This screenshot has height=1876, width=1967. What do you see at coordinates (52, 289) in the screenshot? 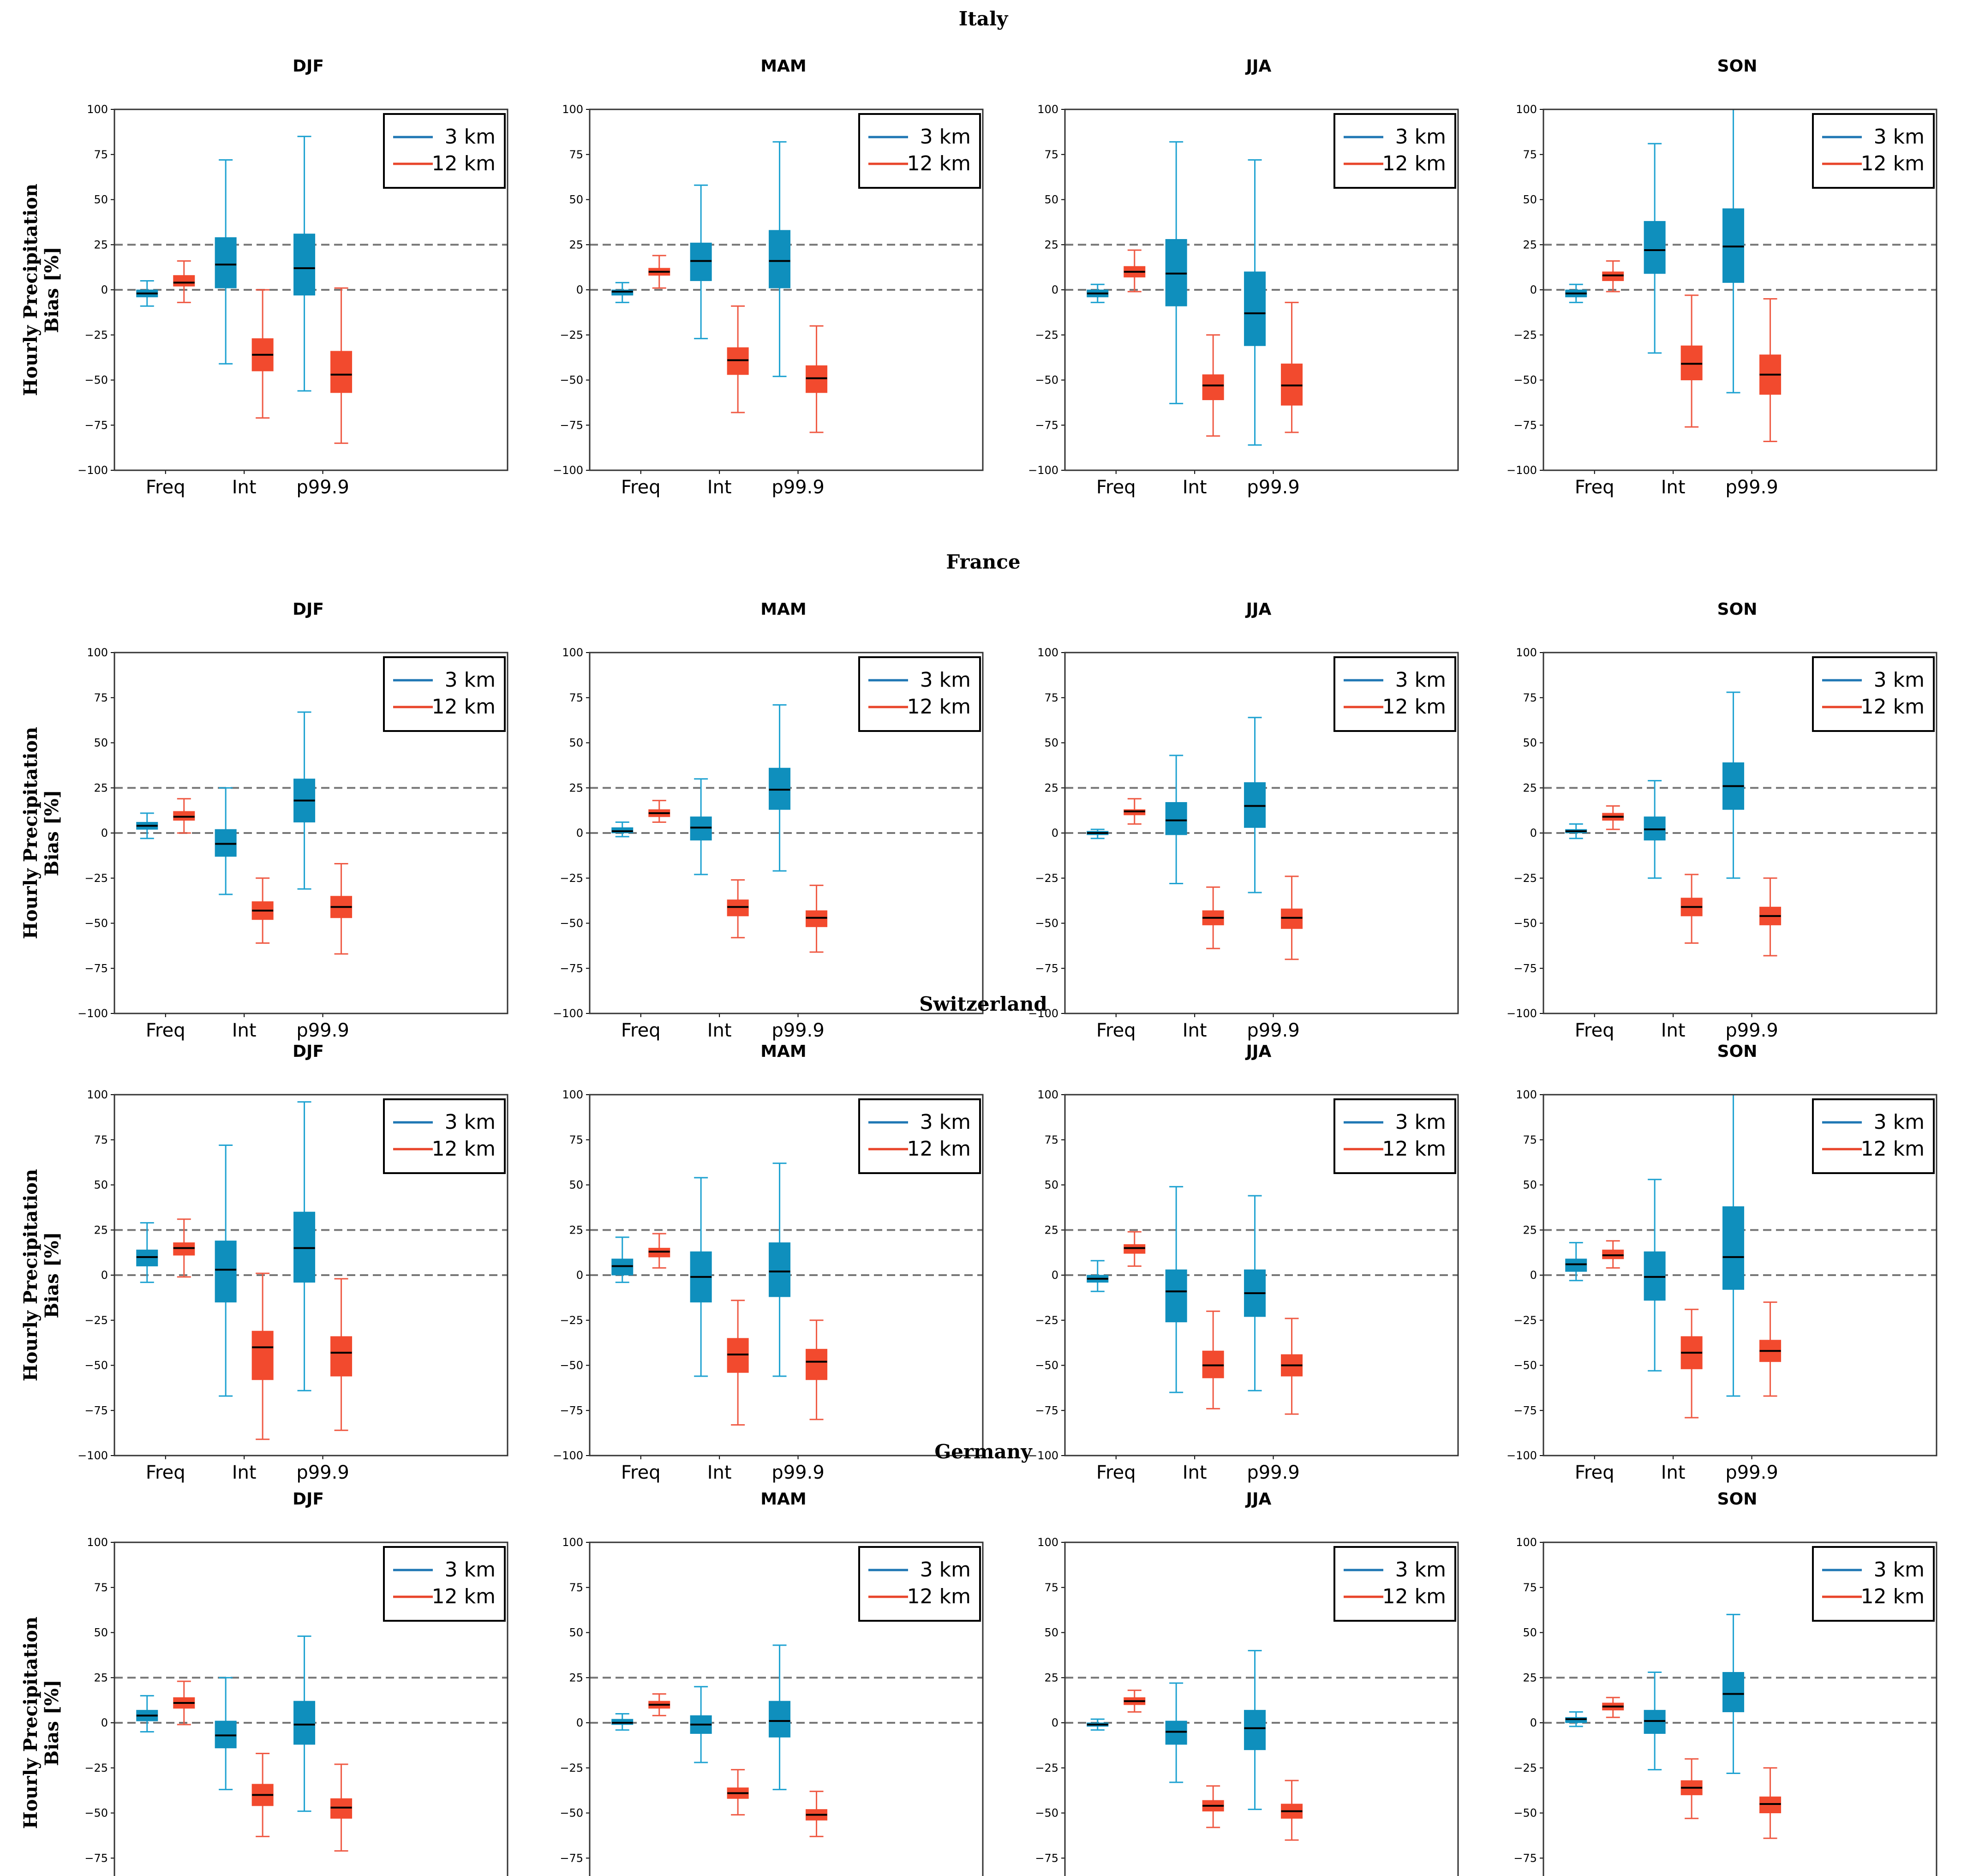
I see `y-axis-label-line2: Bias [%]` at bounding box center [52, 289].